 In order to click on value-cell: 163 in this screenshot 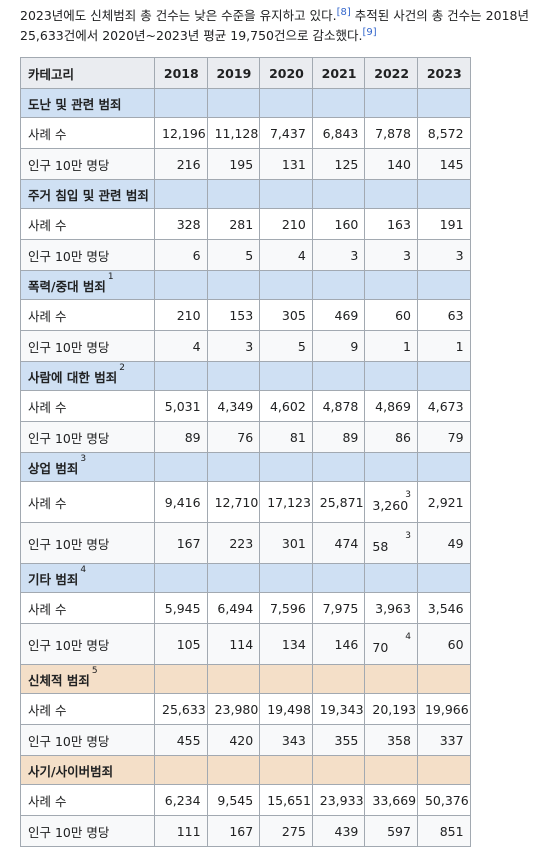, I will do `click(391, 224)`.